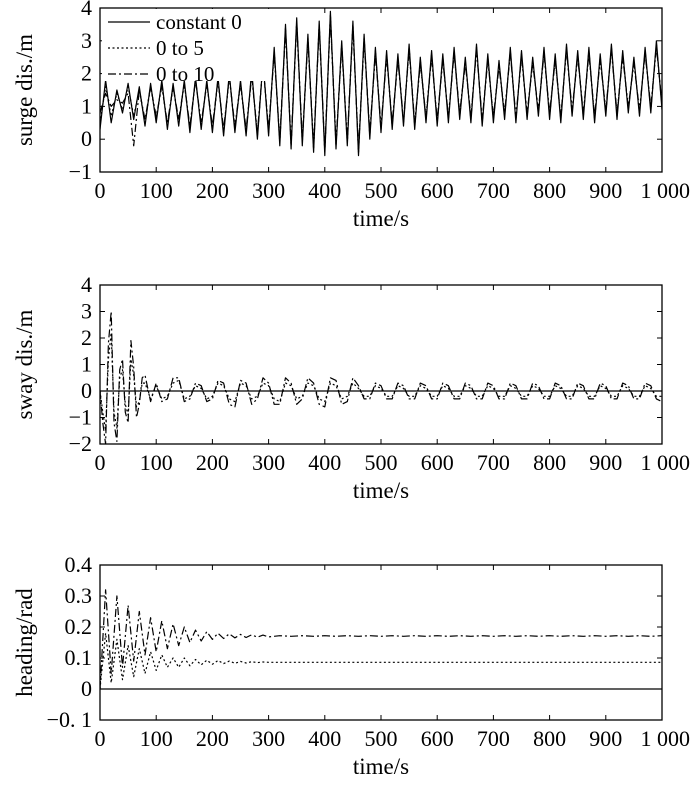  I want to click on legend-label-2: 0 to 5, so click(180, 48).